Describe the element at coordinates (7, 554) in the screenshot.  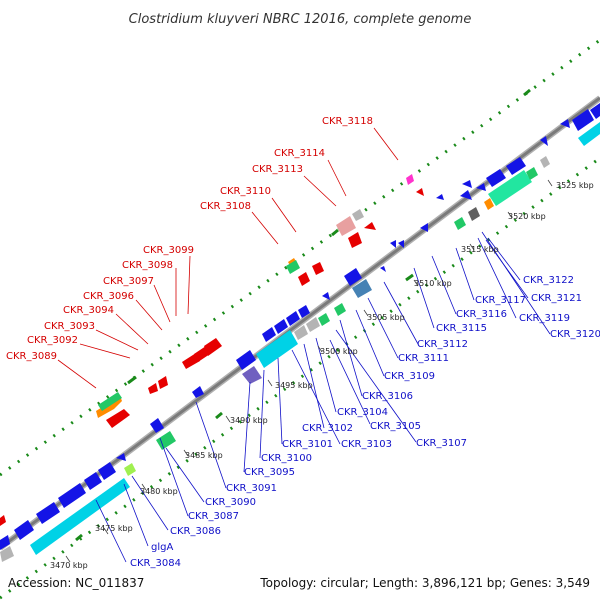
I see `gene-grey-left` at that location.